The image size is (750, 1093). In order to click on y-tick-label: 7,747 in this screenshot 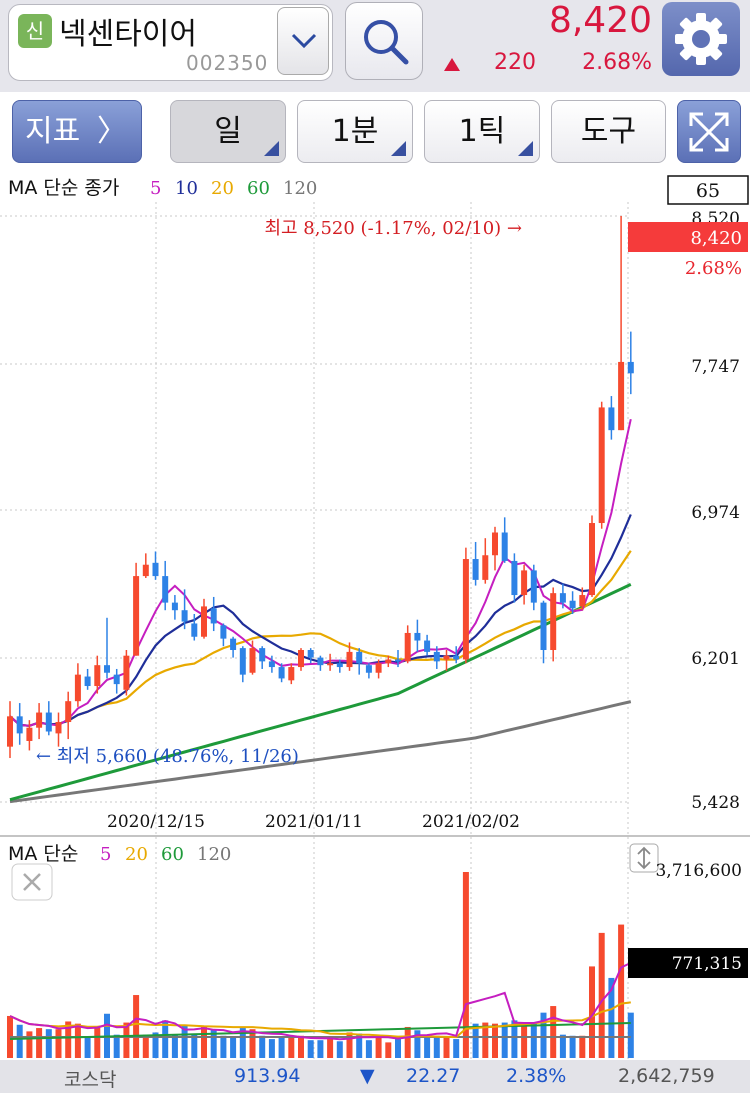, I will do `click(715, 367)`.